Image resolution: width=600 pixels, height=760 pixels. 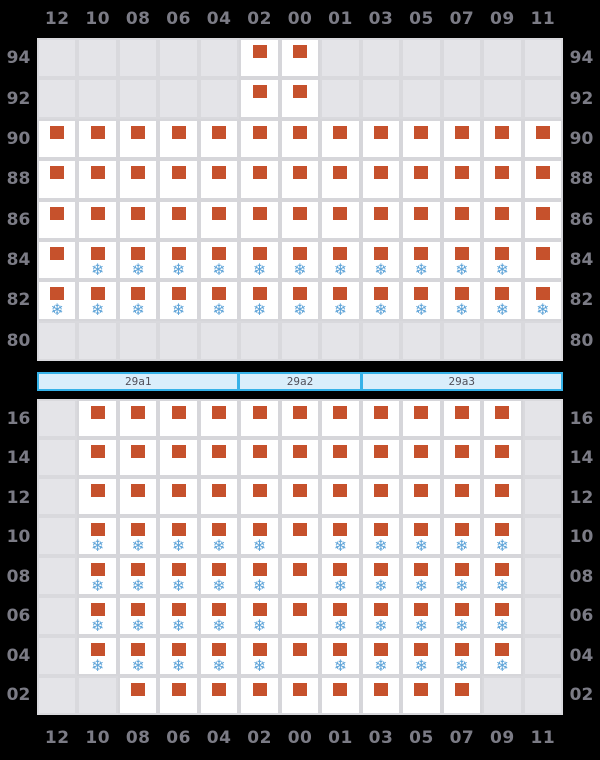 I want to click on bay-cell-08-06: ❄, so click(x=178, y=576).